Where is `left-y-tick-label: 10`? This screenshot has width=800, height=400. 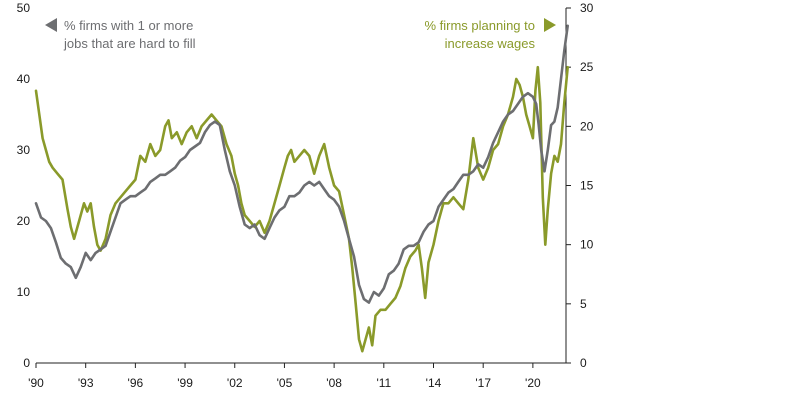 left-y-tick-label: 10 is located at coordinates (24, 292).